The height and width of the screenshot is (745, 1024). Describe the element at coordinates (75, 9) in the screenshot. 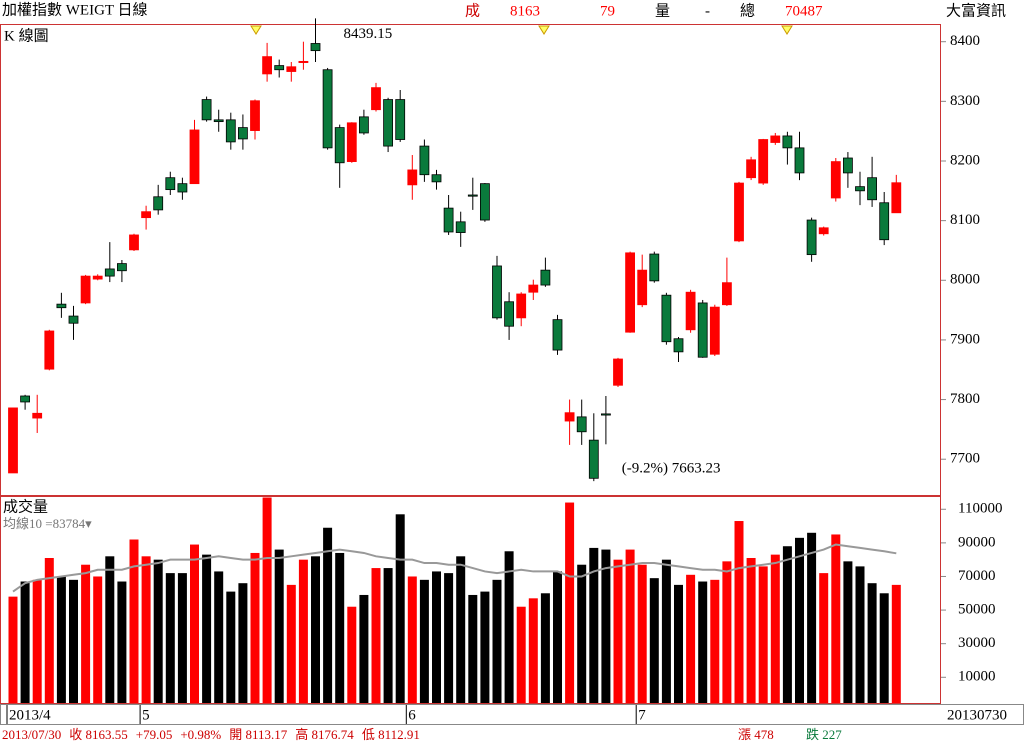

I see `header-title: 加權指數 WEIGT 日線` at that location.